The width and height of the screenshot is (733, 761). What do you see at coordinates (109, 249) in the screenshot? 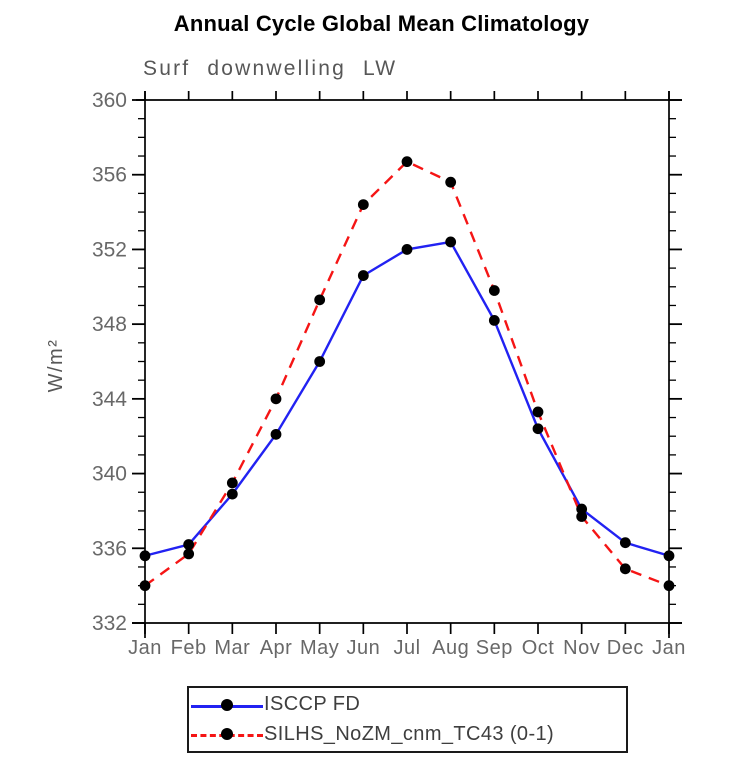
I see `svg-text: 352` at bounding box center [109, 249].